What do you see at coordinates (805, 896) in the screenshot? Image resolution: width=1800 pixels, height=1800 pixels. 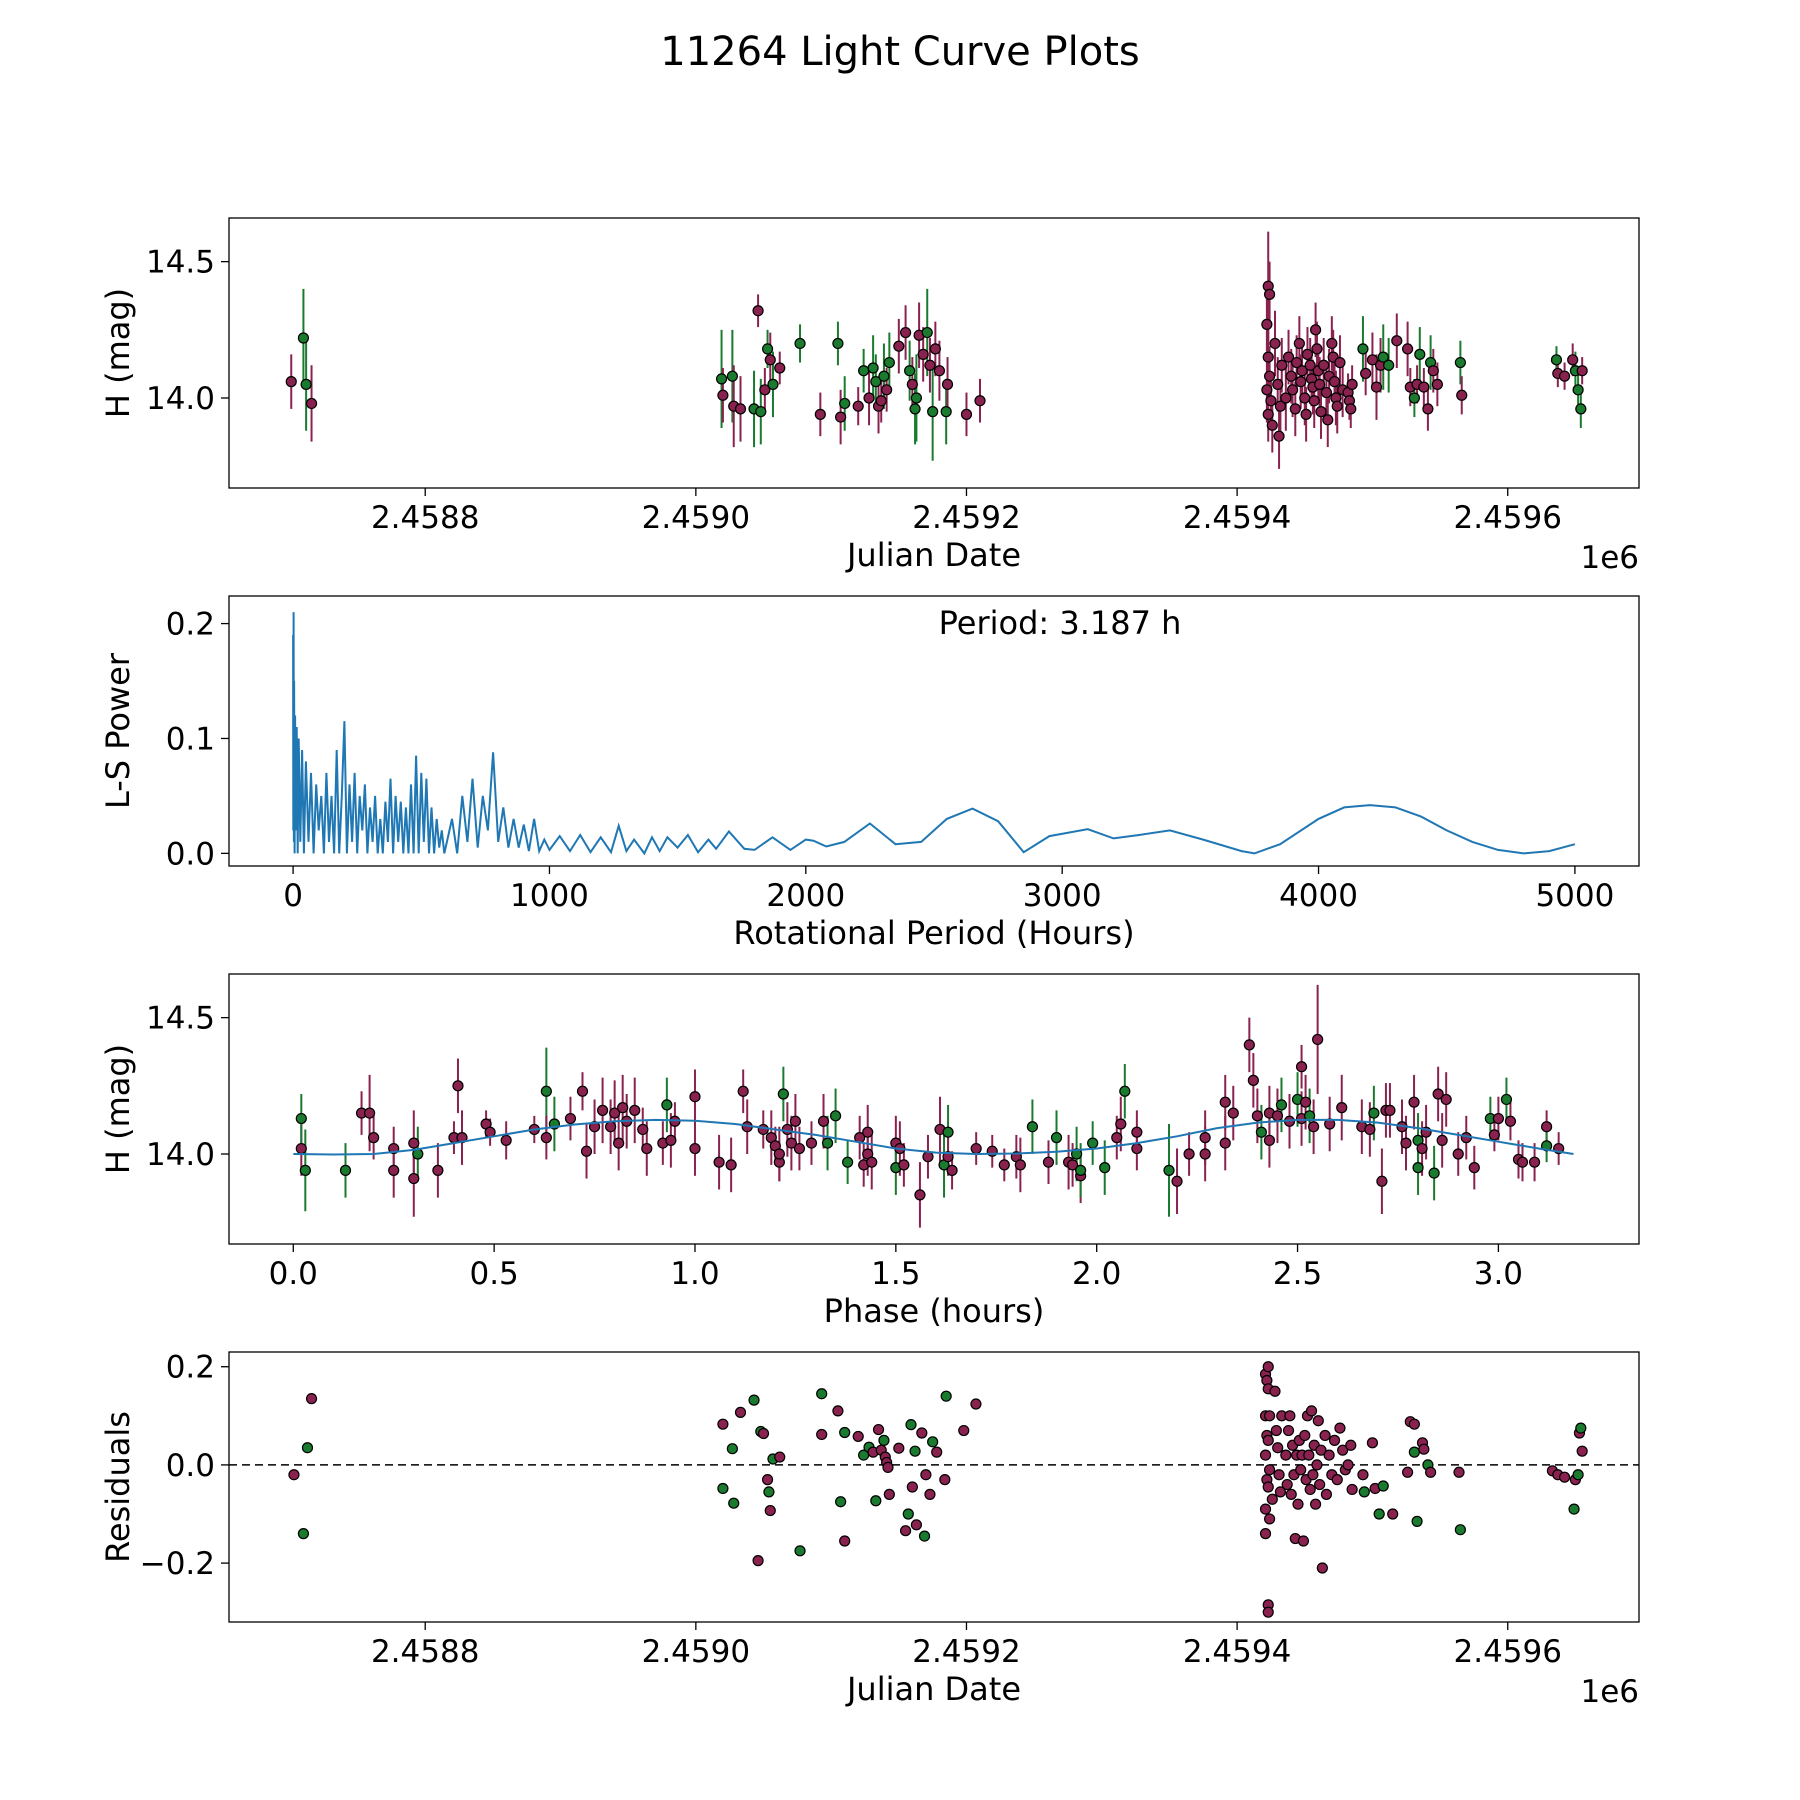 I see `x-tick-label: 2000` at bounding box center [805, 896].